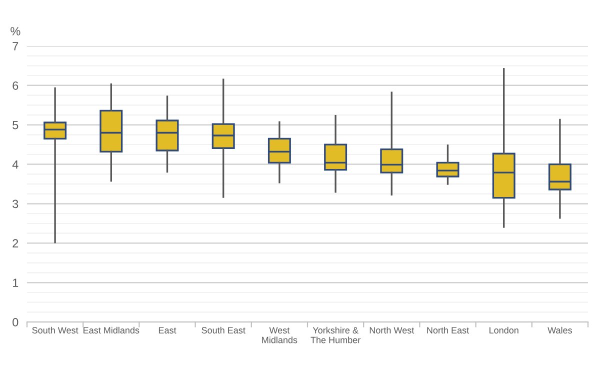 Image resolution: width=600 pixels, height=368 pixels. Describe the element at coordinates (15, 322) in the screenshot. I see `y-tick-label: 0` at that location.